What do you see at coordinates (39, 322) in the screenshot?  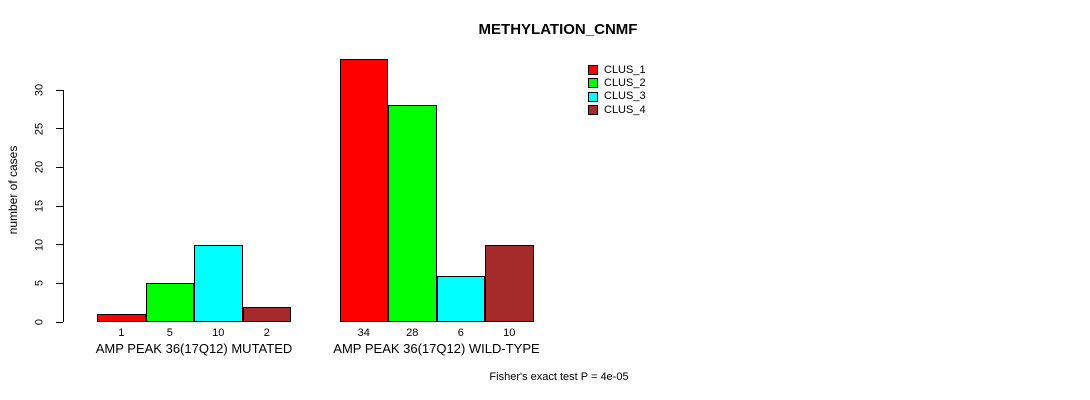 I see `y-axis-tick-label: 0` at bounding box center [39, 322].